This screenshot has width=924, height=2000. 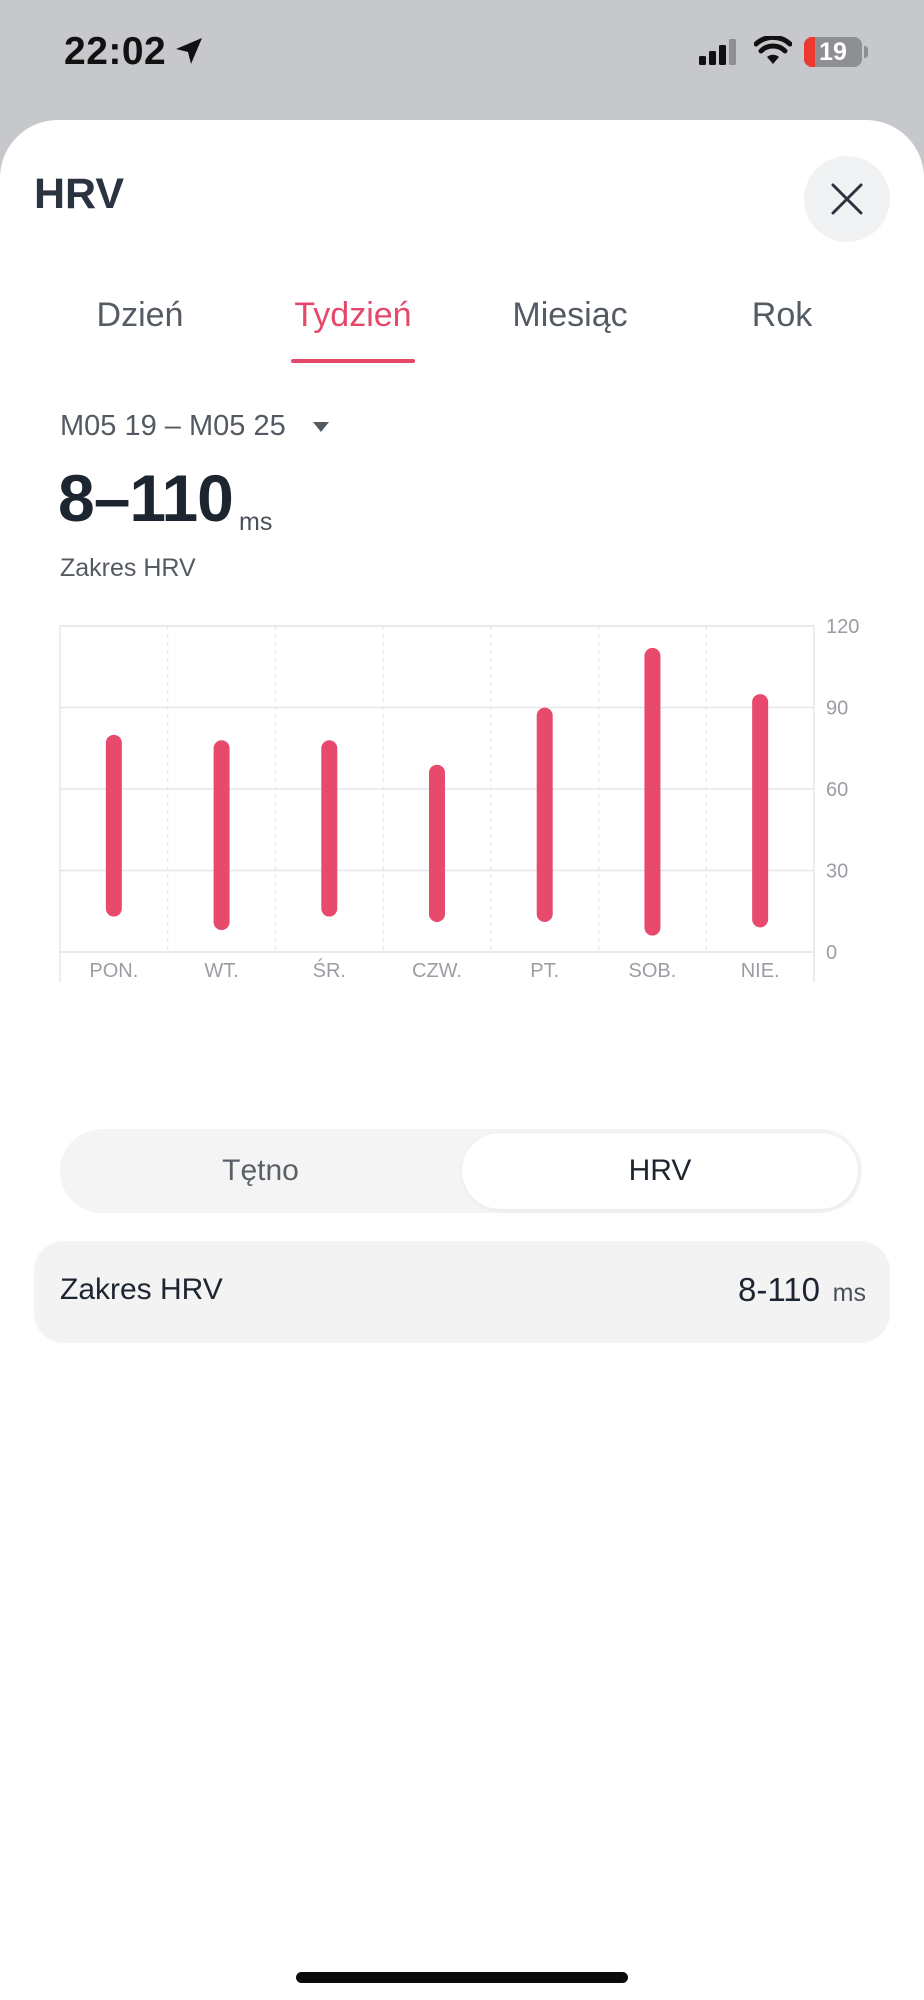 What do you see at coordinates (221, 971) in the screenshot?
I see `x-tick-label: WT.` at bounding box center [221, 971].